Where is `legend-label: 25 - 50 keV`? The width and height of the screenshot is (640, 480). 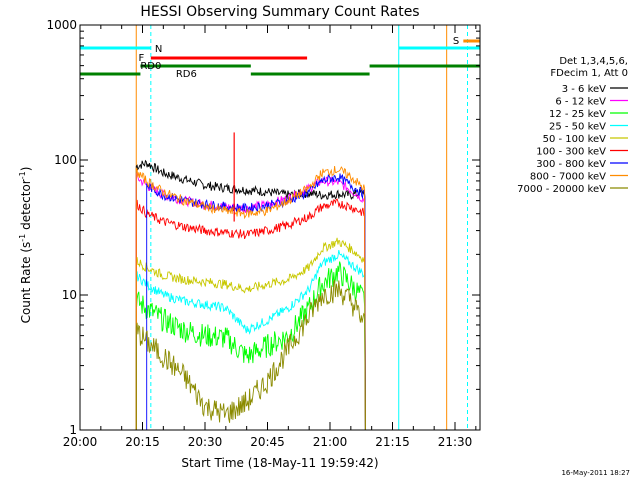
legend-label: 25 - 50 keV is located at coordinates (577, 127).